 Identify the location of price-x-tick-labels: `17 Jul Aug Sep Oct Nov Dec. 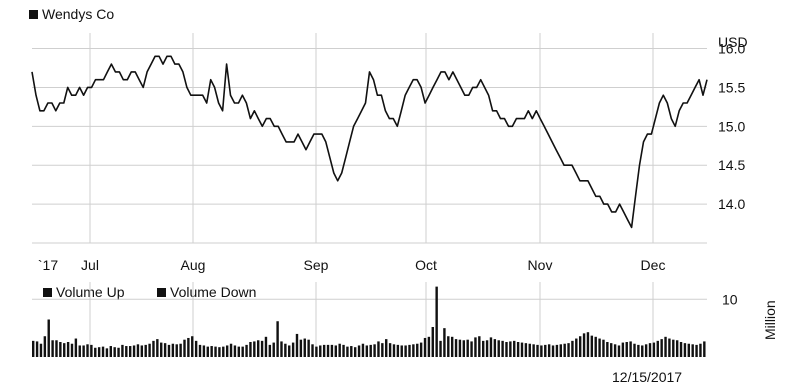
(352, 265).